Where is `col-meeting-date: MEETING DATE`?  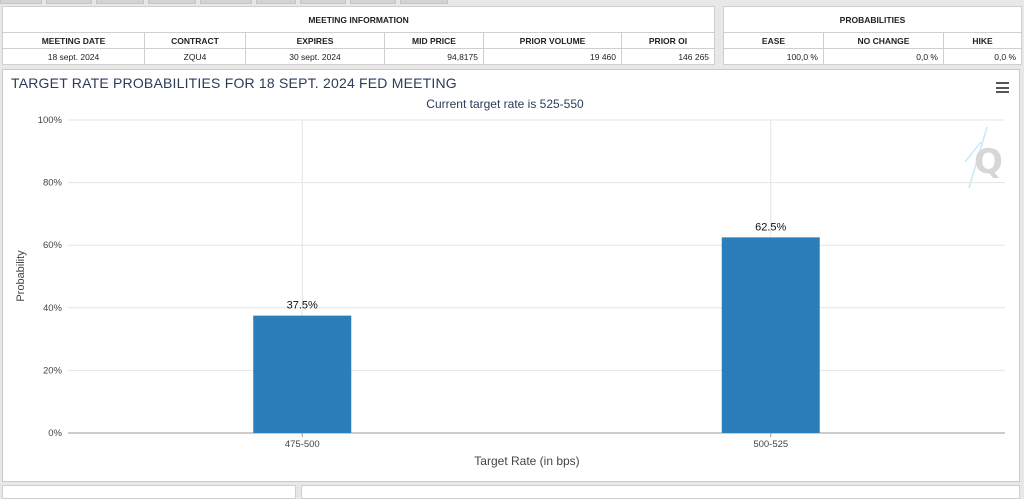
col-meeting-date: MEETING DATE is located at coordinates (73, 40).